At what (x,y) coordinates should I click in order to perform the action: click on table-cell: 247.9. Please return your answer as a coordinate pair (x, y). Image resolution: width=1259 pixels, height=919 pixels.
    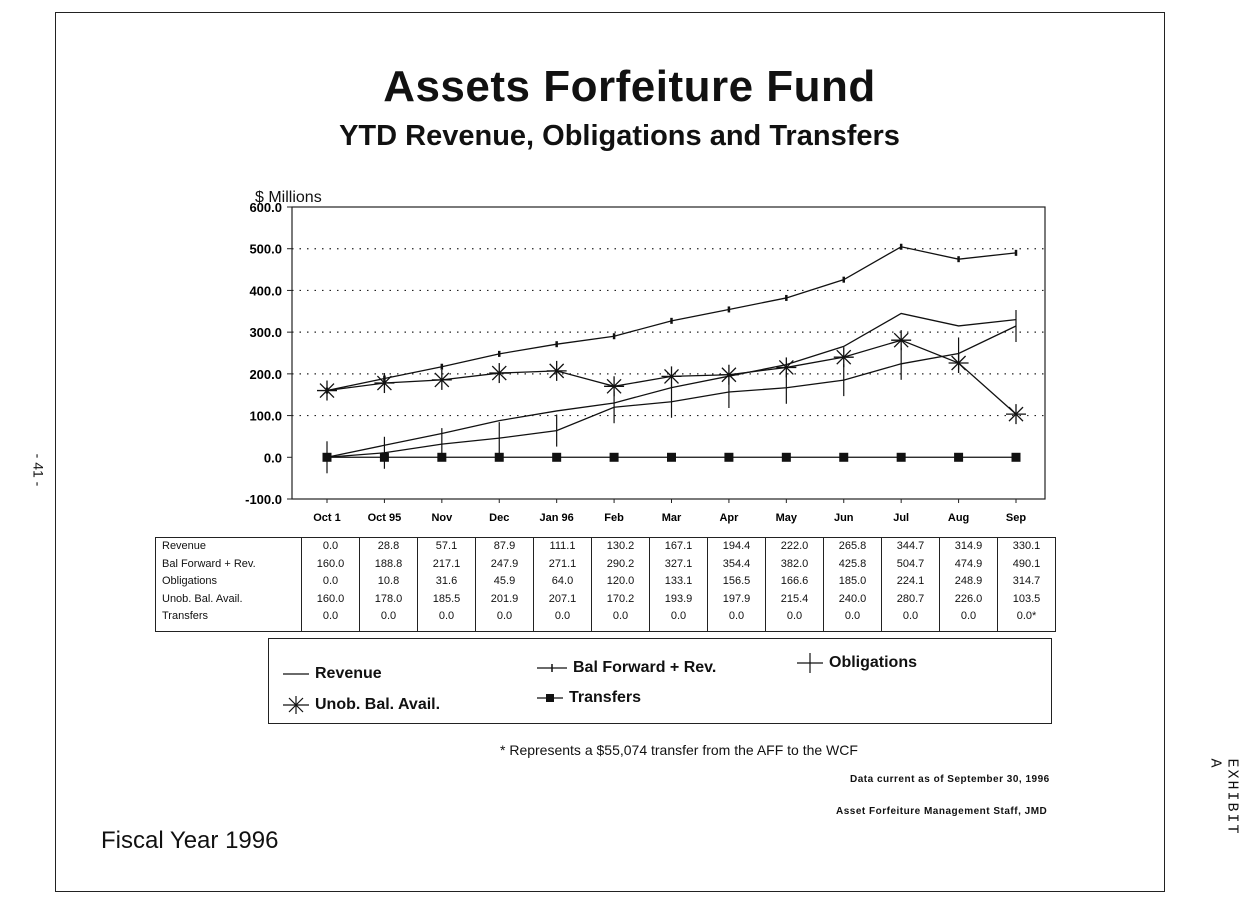
    Looking at the image, I should click on (504, 563).